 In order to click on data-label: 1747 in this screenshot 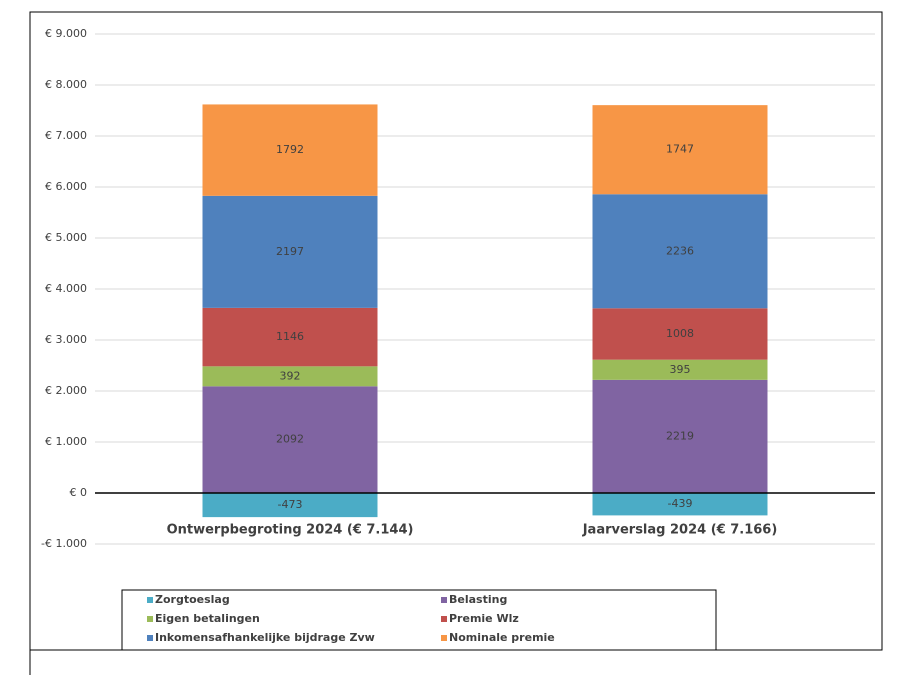, I will do `click(680, 149)`.